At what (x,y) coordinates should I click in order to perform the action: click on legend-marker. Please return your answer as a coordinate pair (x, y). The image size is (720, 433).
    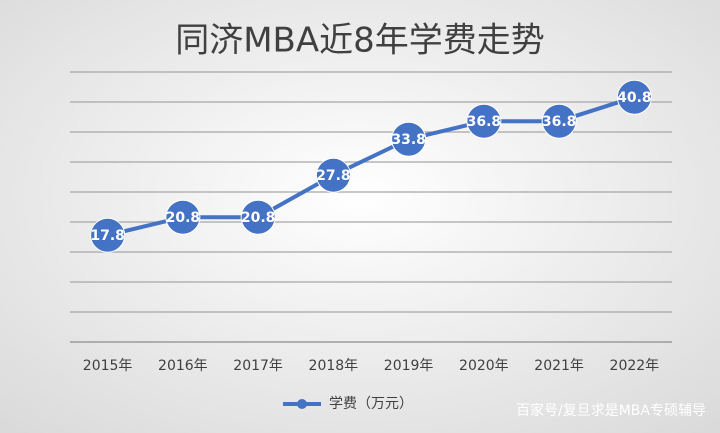
    Looking at the image, I should click on (302, 404).